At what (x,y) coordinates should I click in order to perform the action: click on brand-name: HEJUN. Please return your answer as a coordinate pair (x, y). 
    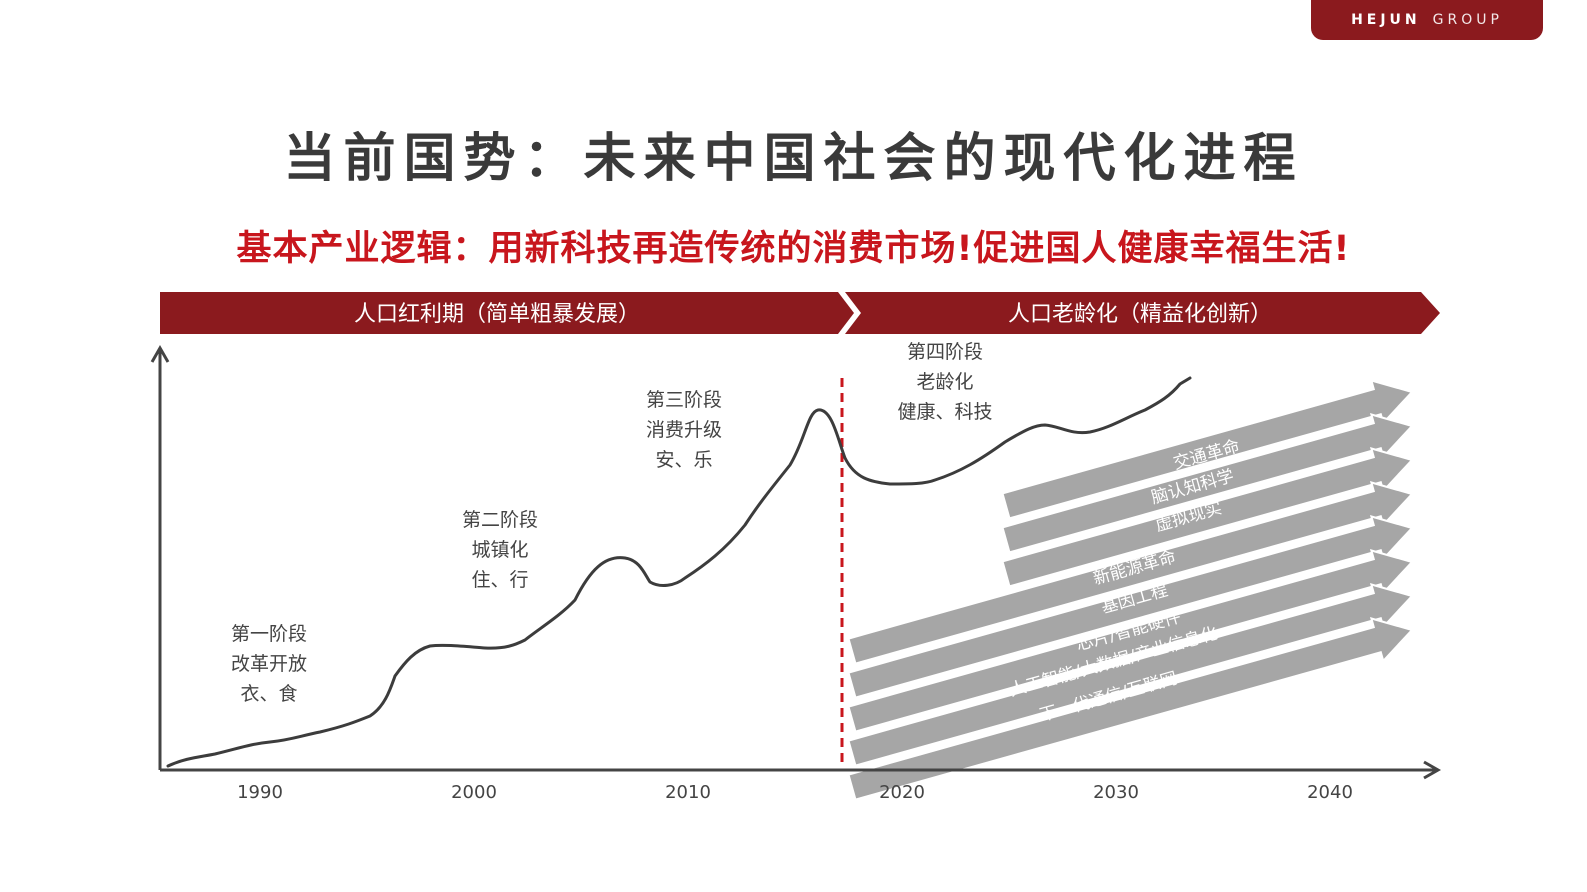
    Looking at the image, I should click on (1386, 20).